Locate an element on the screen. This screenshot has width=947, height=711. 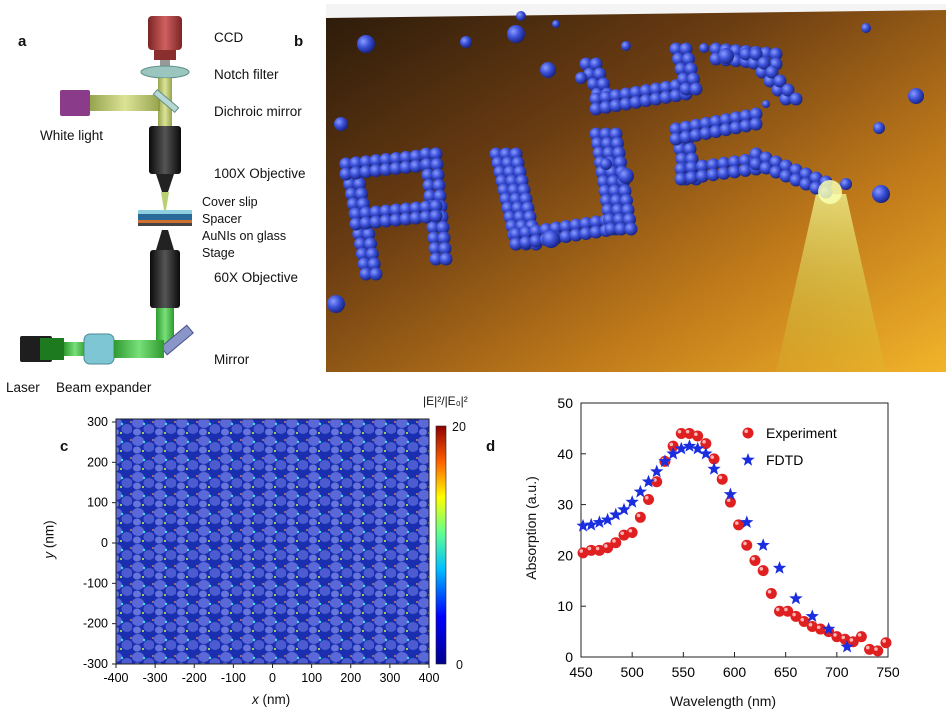
c-ytick-label: 300 is located at coordinates (97, 422).